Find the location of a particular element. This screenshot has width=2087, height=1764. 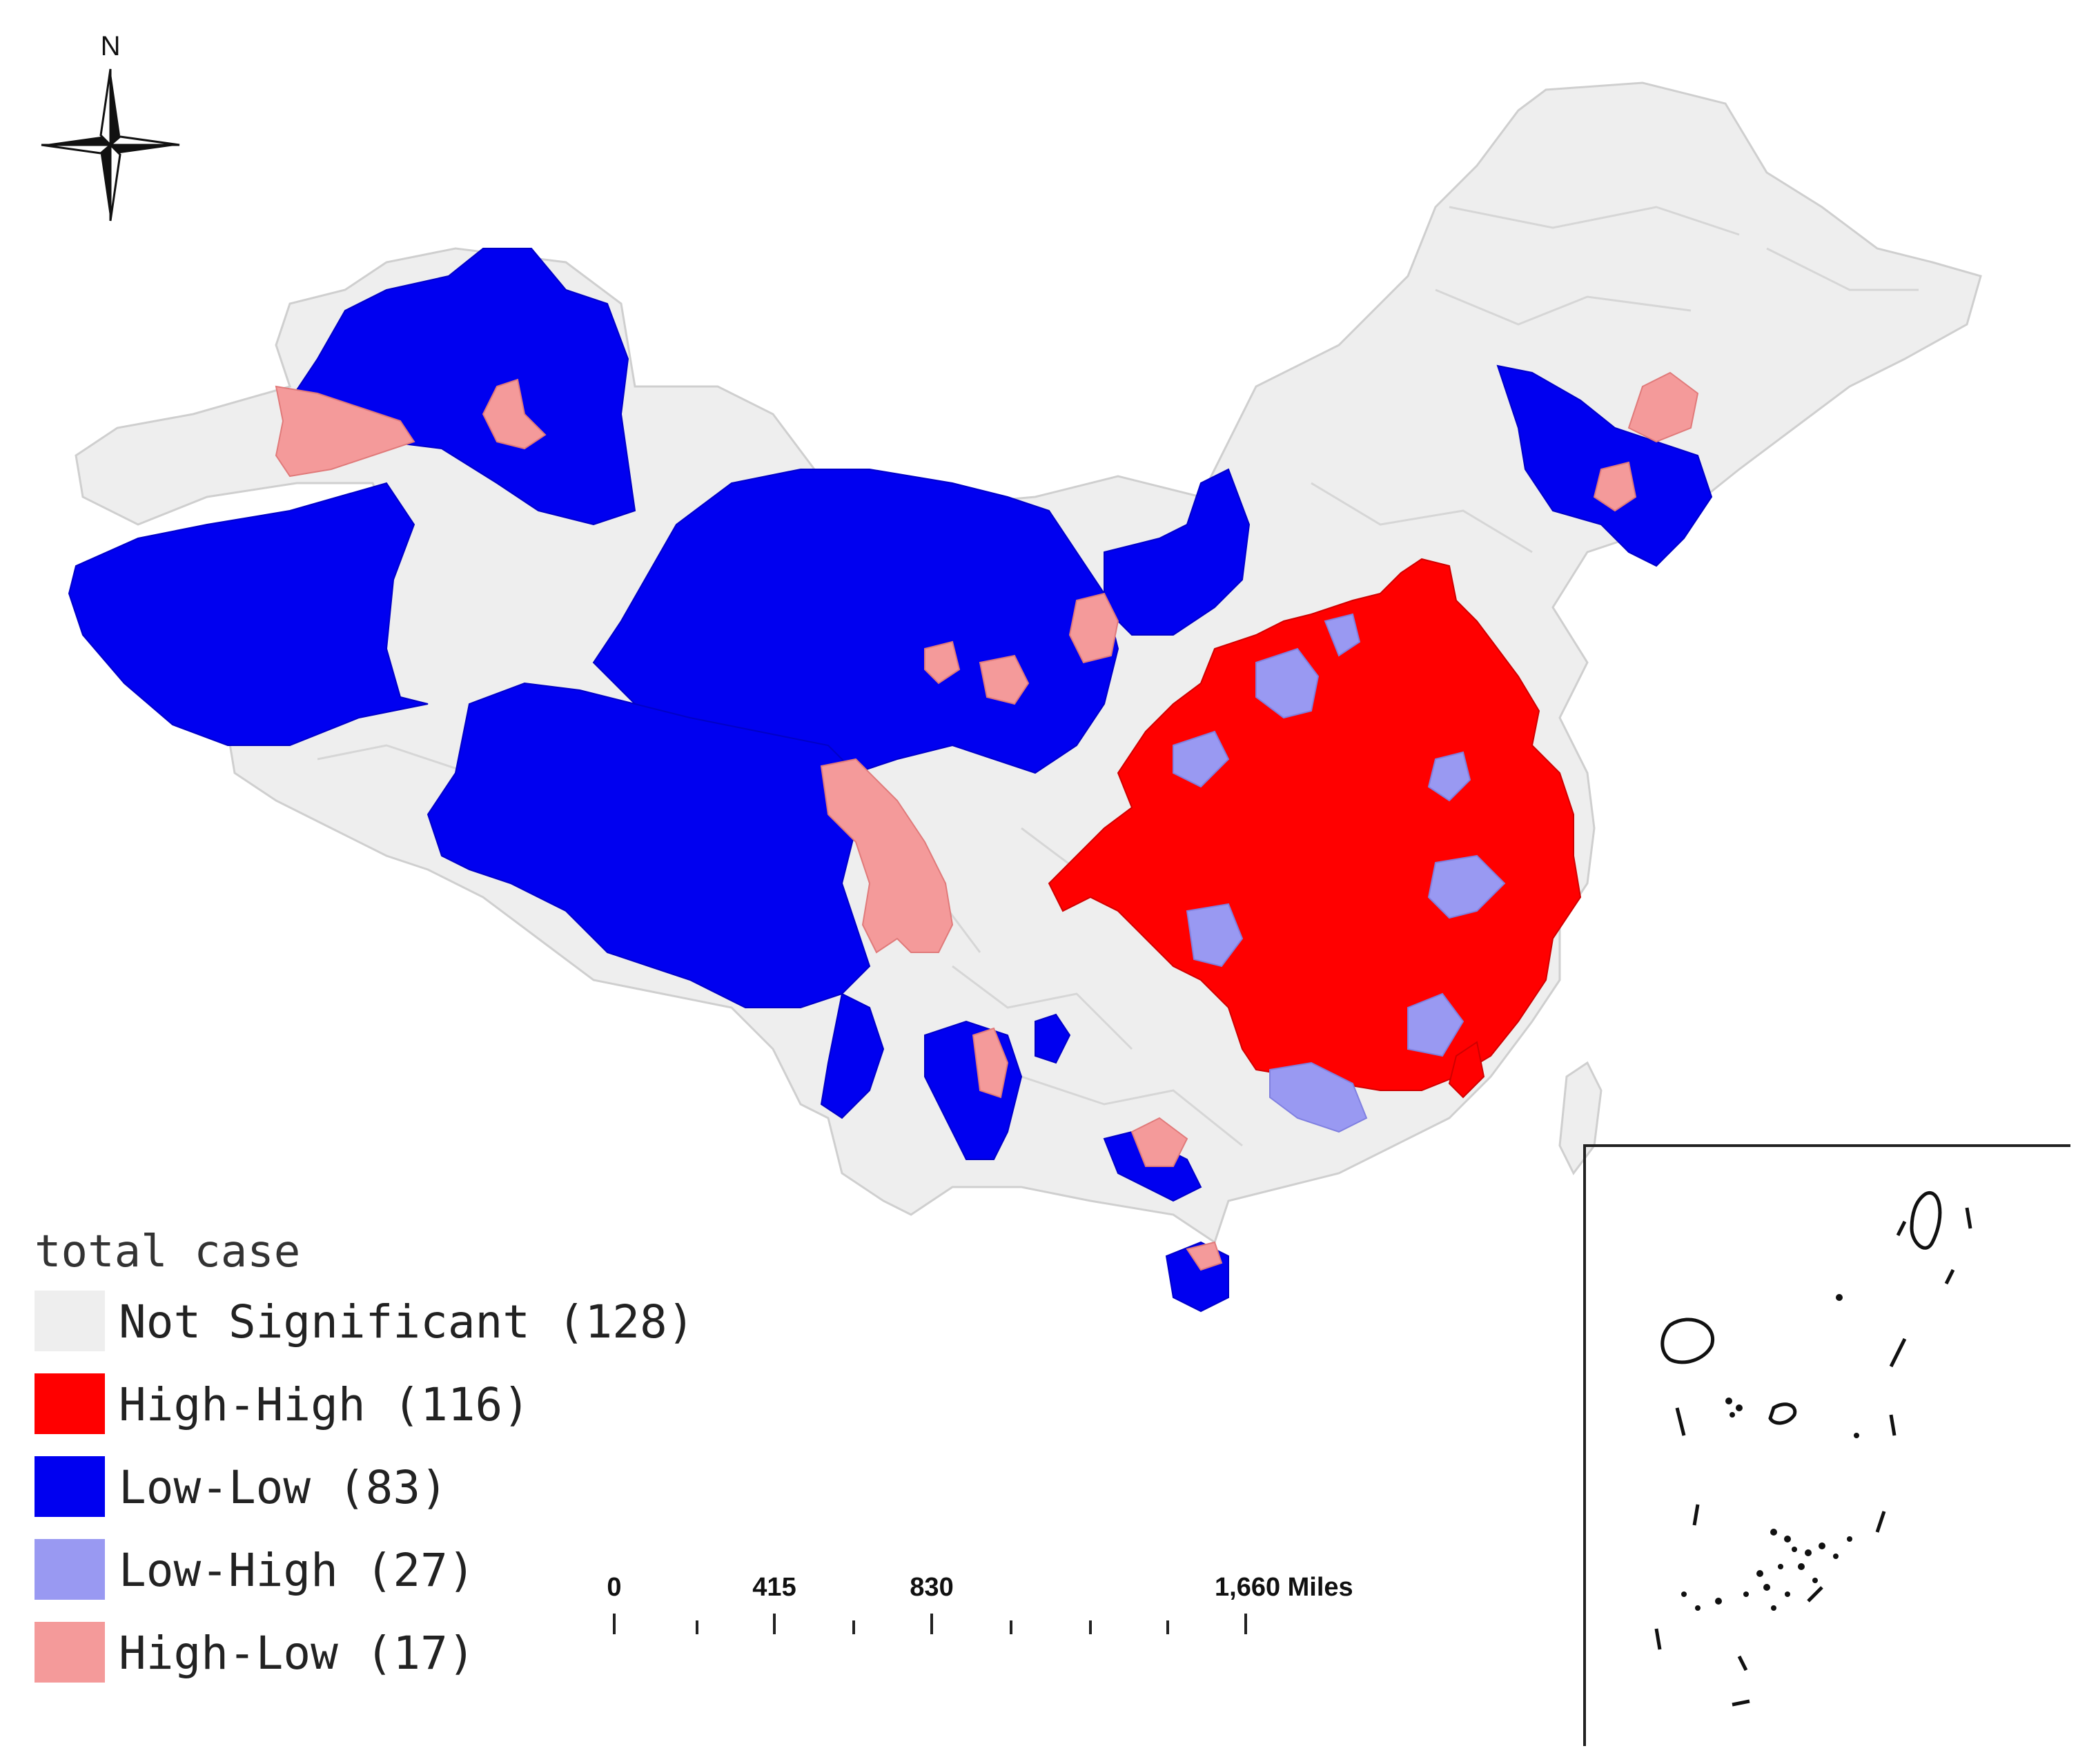

low-high-regions is located at coordinates (1339, 873).